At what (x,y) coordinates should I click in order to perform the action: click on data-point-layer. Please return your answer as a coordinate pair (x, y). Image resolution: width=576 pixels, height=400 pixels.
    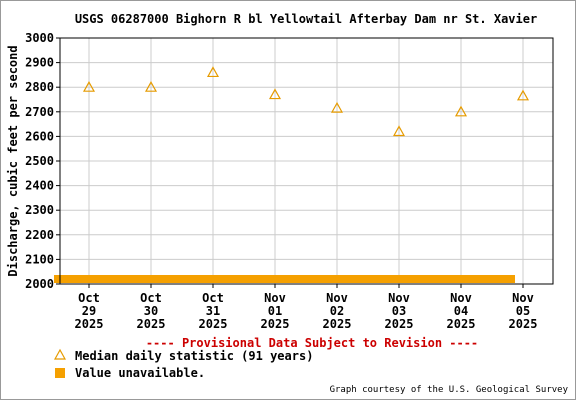
    Looking at the image, I should click on (306, 101).